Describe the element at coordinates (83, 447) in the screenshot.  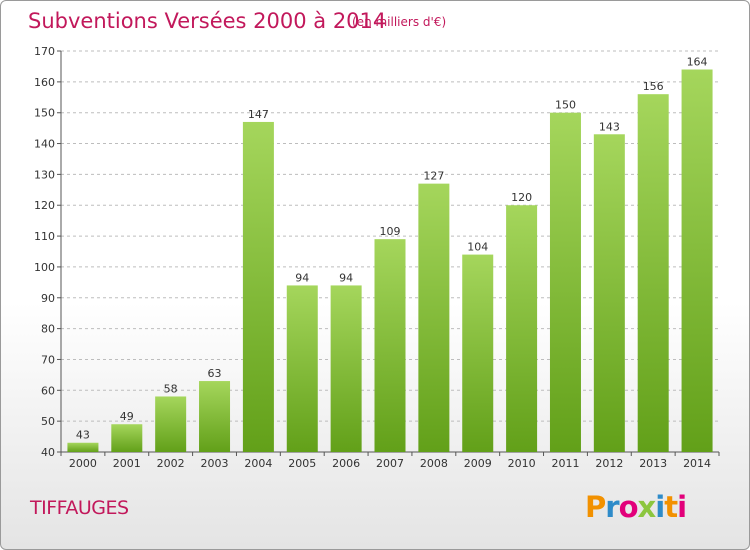
I see `bar-2000` at that location.